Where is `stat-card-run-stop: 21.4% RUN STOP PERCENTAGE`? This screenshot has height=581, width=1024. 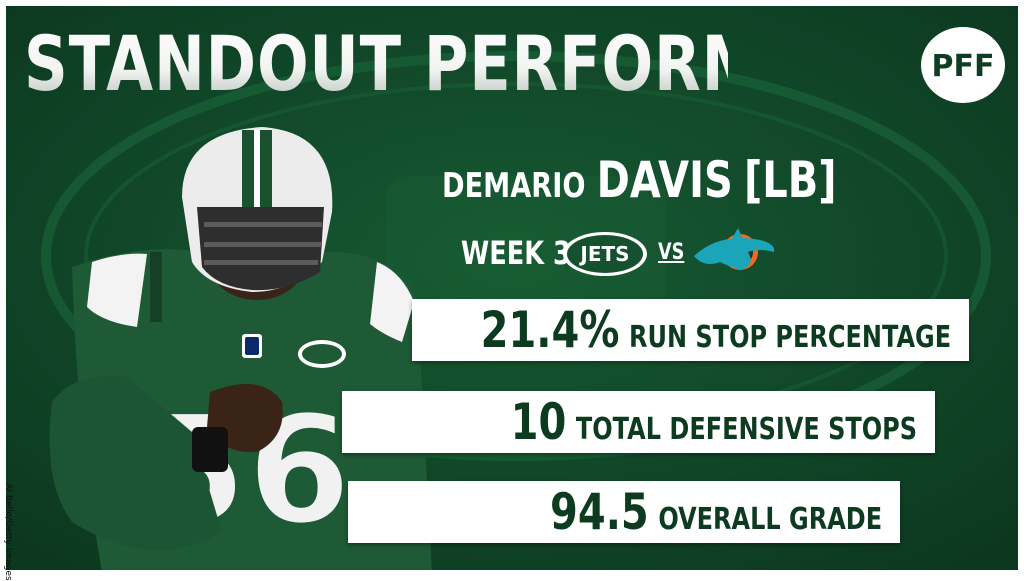
stat-card-run-stop: 21.4% RUN STOP PERCENTAGE is located at coordinates (690, 330).